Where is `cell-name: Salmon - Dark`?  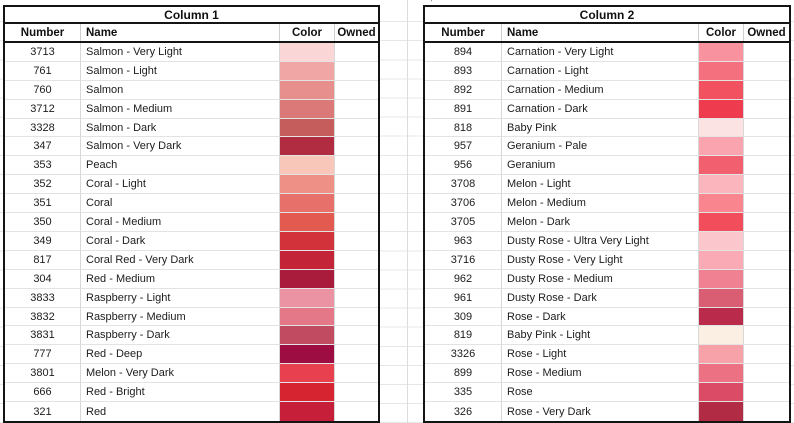 cell-name: Salmon - Dark is located at coordinates (180, 128).